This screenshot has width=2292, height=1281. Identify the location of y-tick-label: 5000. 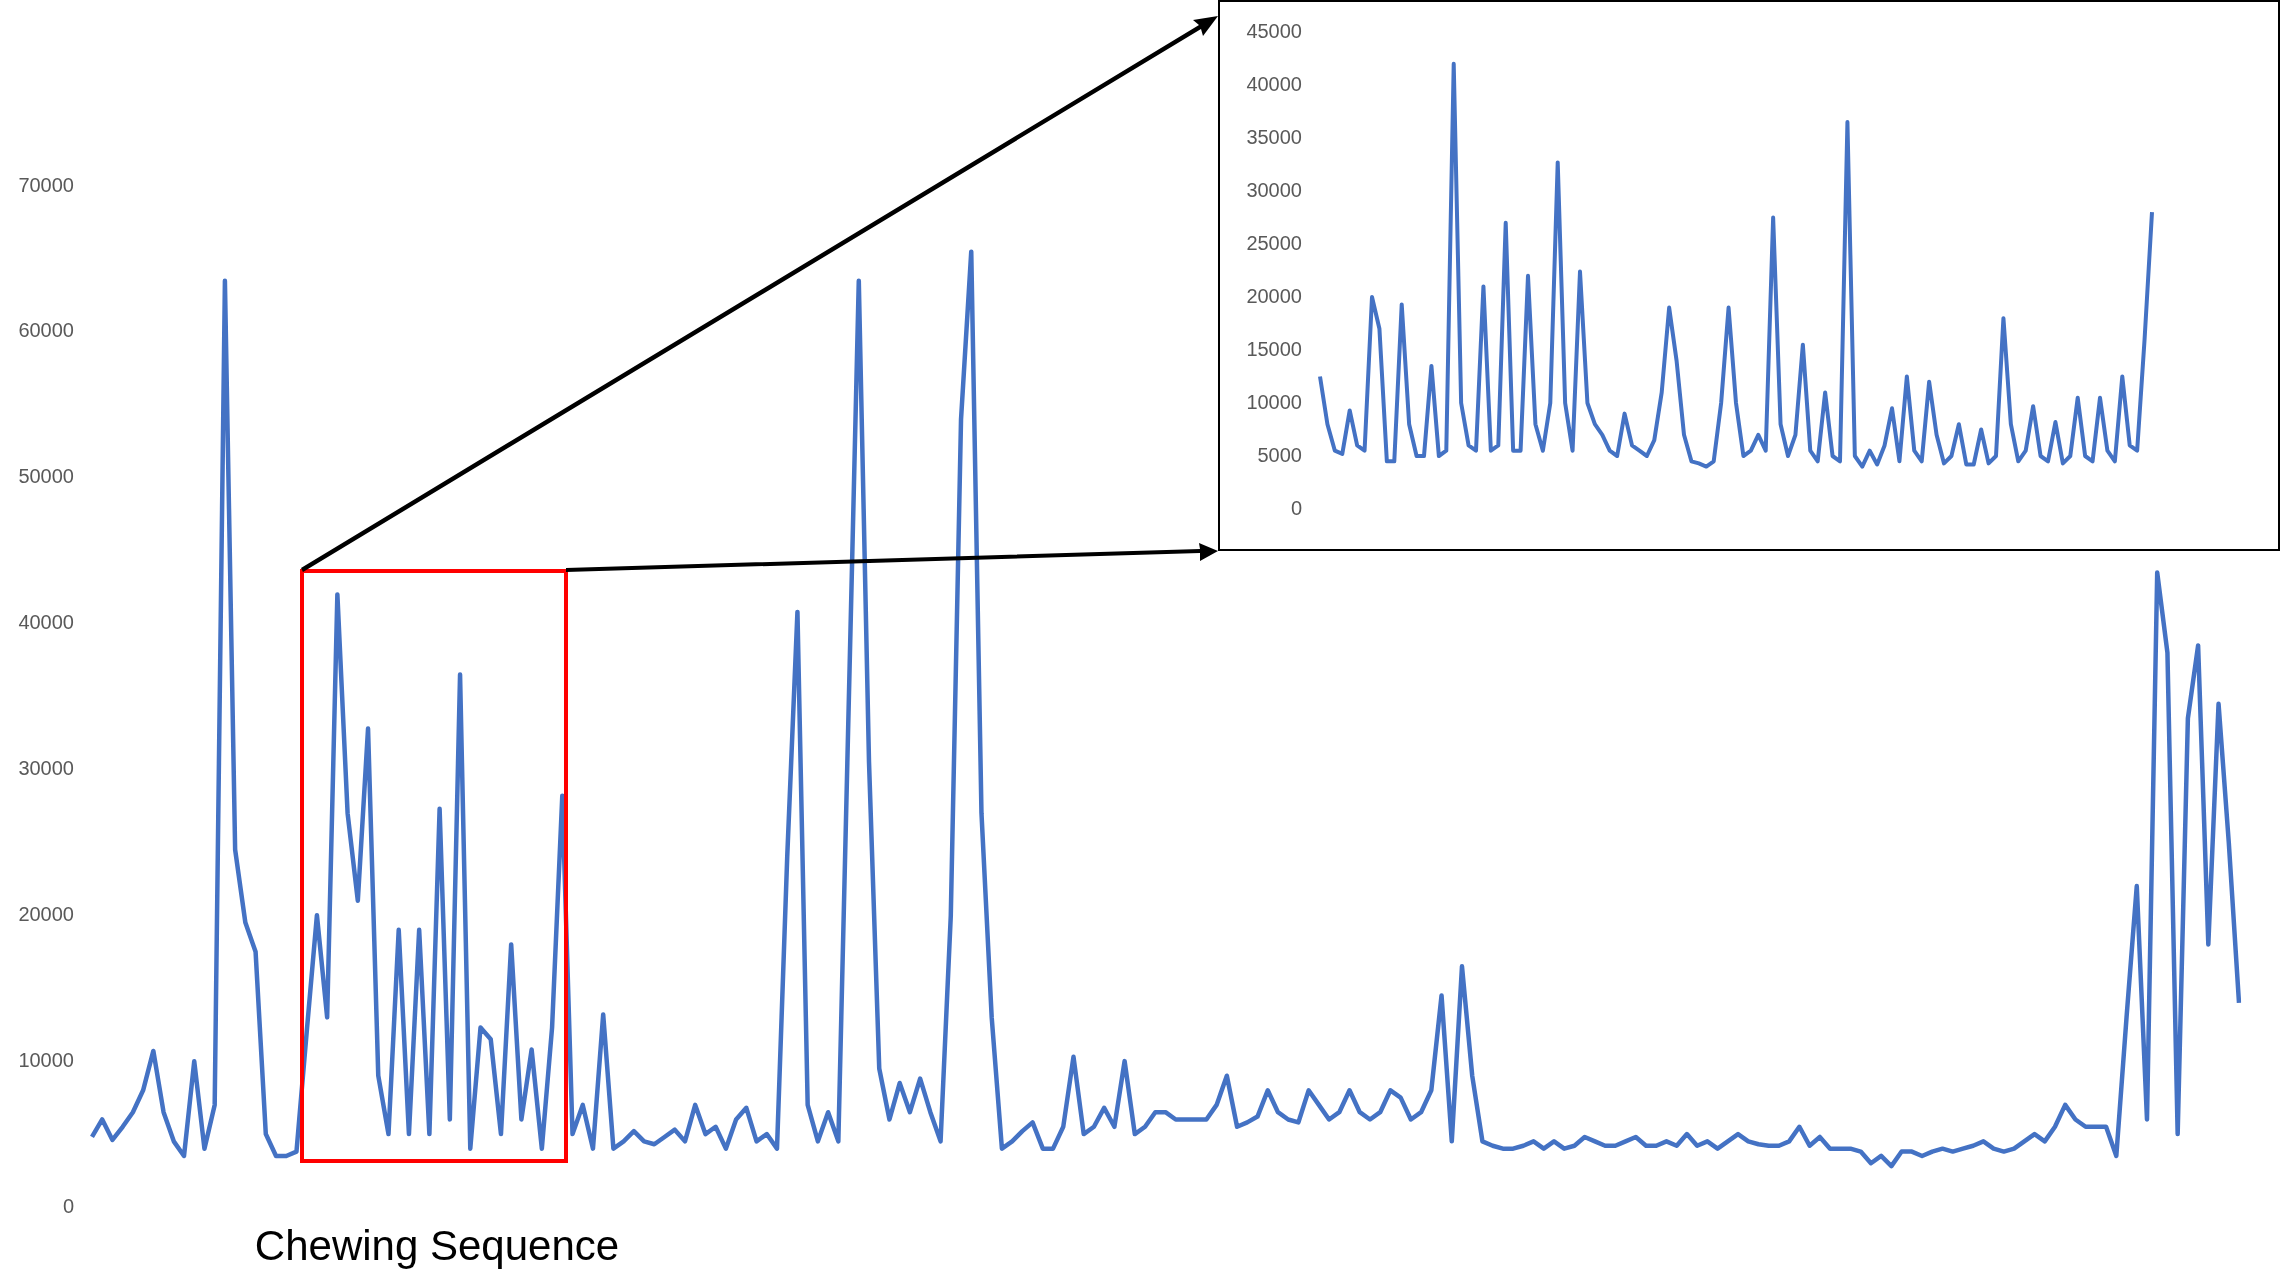
(1279, 454).